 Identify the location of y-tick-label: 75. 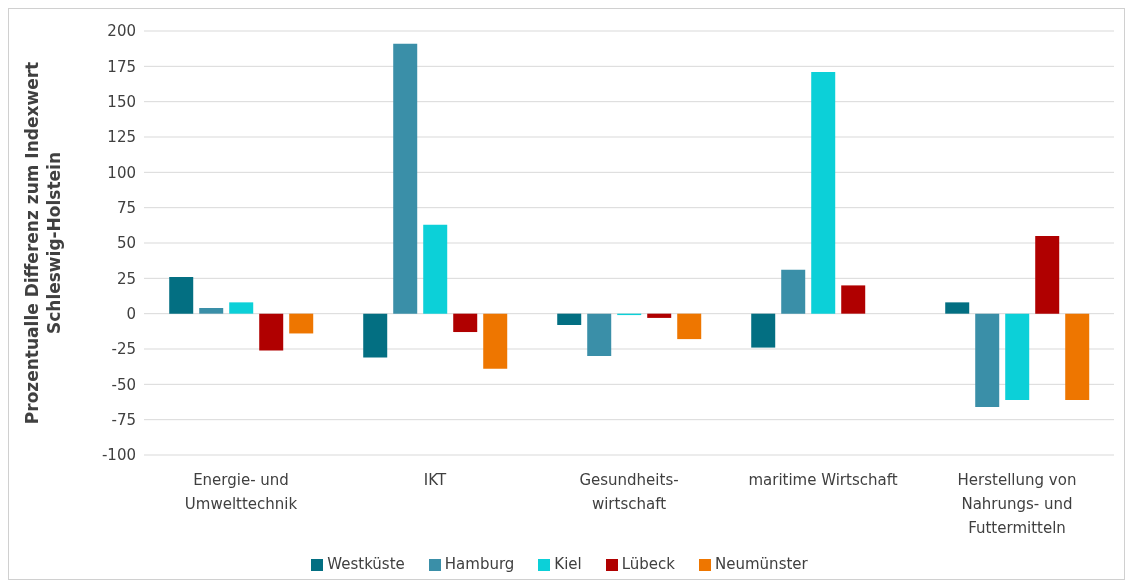
(126, 207).